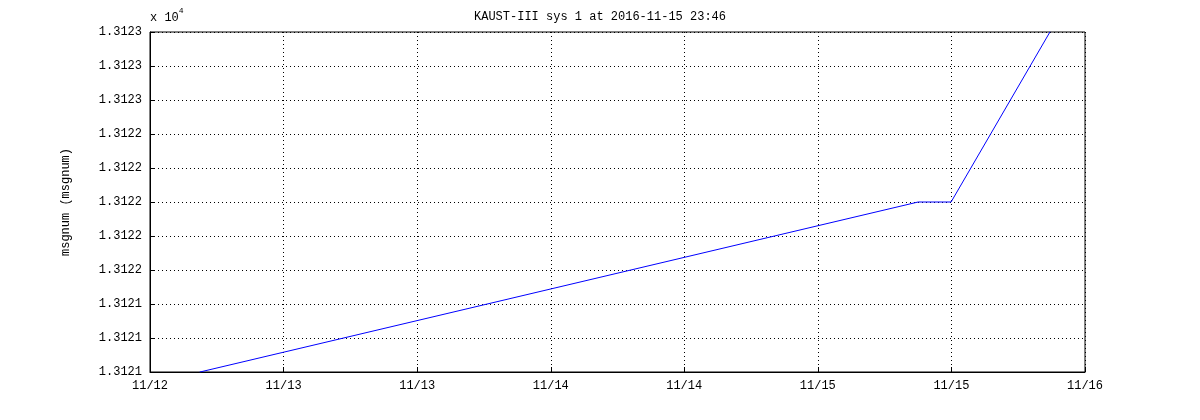  I want to click on x-tick-label: 11/16, so click(1085, 386).